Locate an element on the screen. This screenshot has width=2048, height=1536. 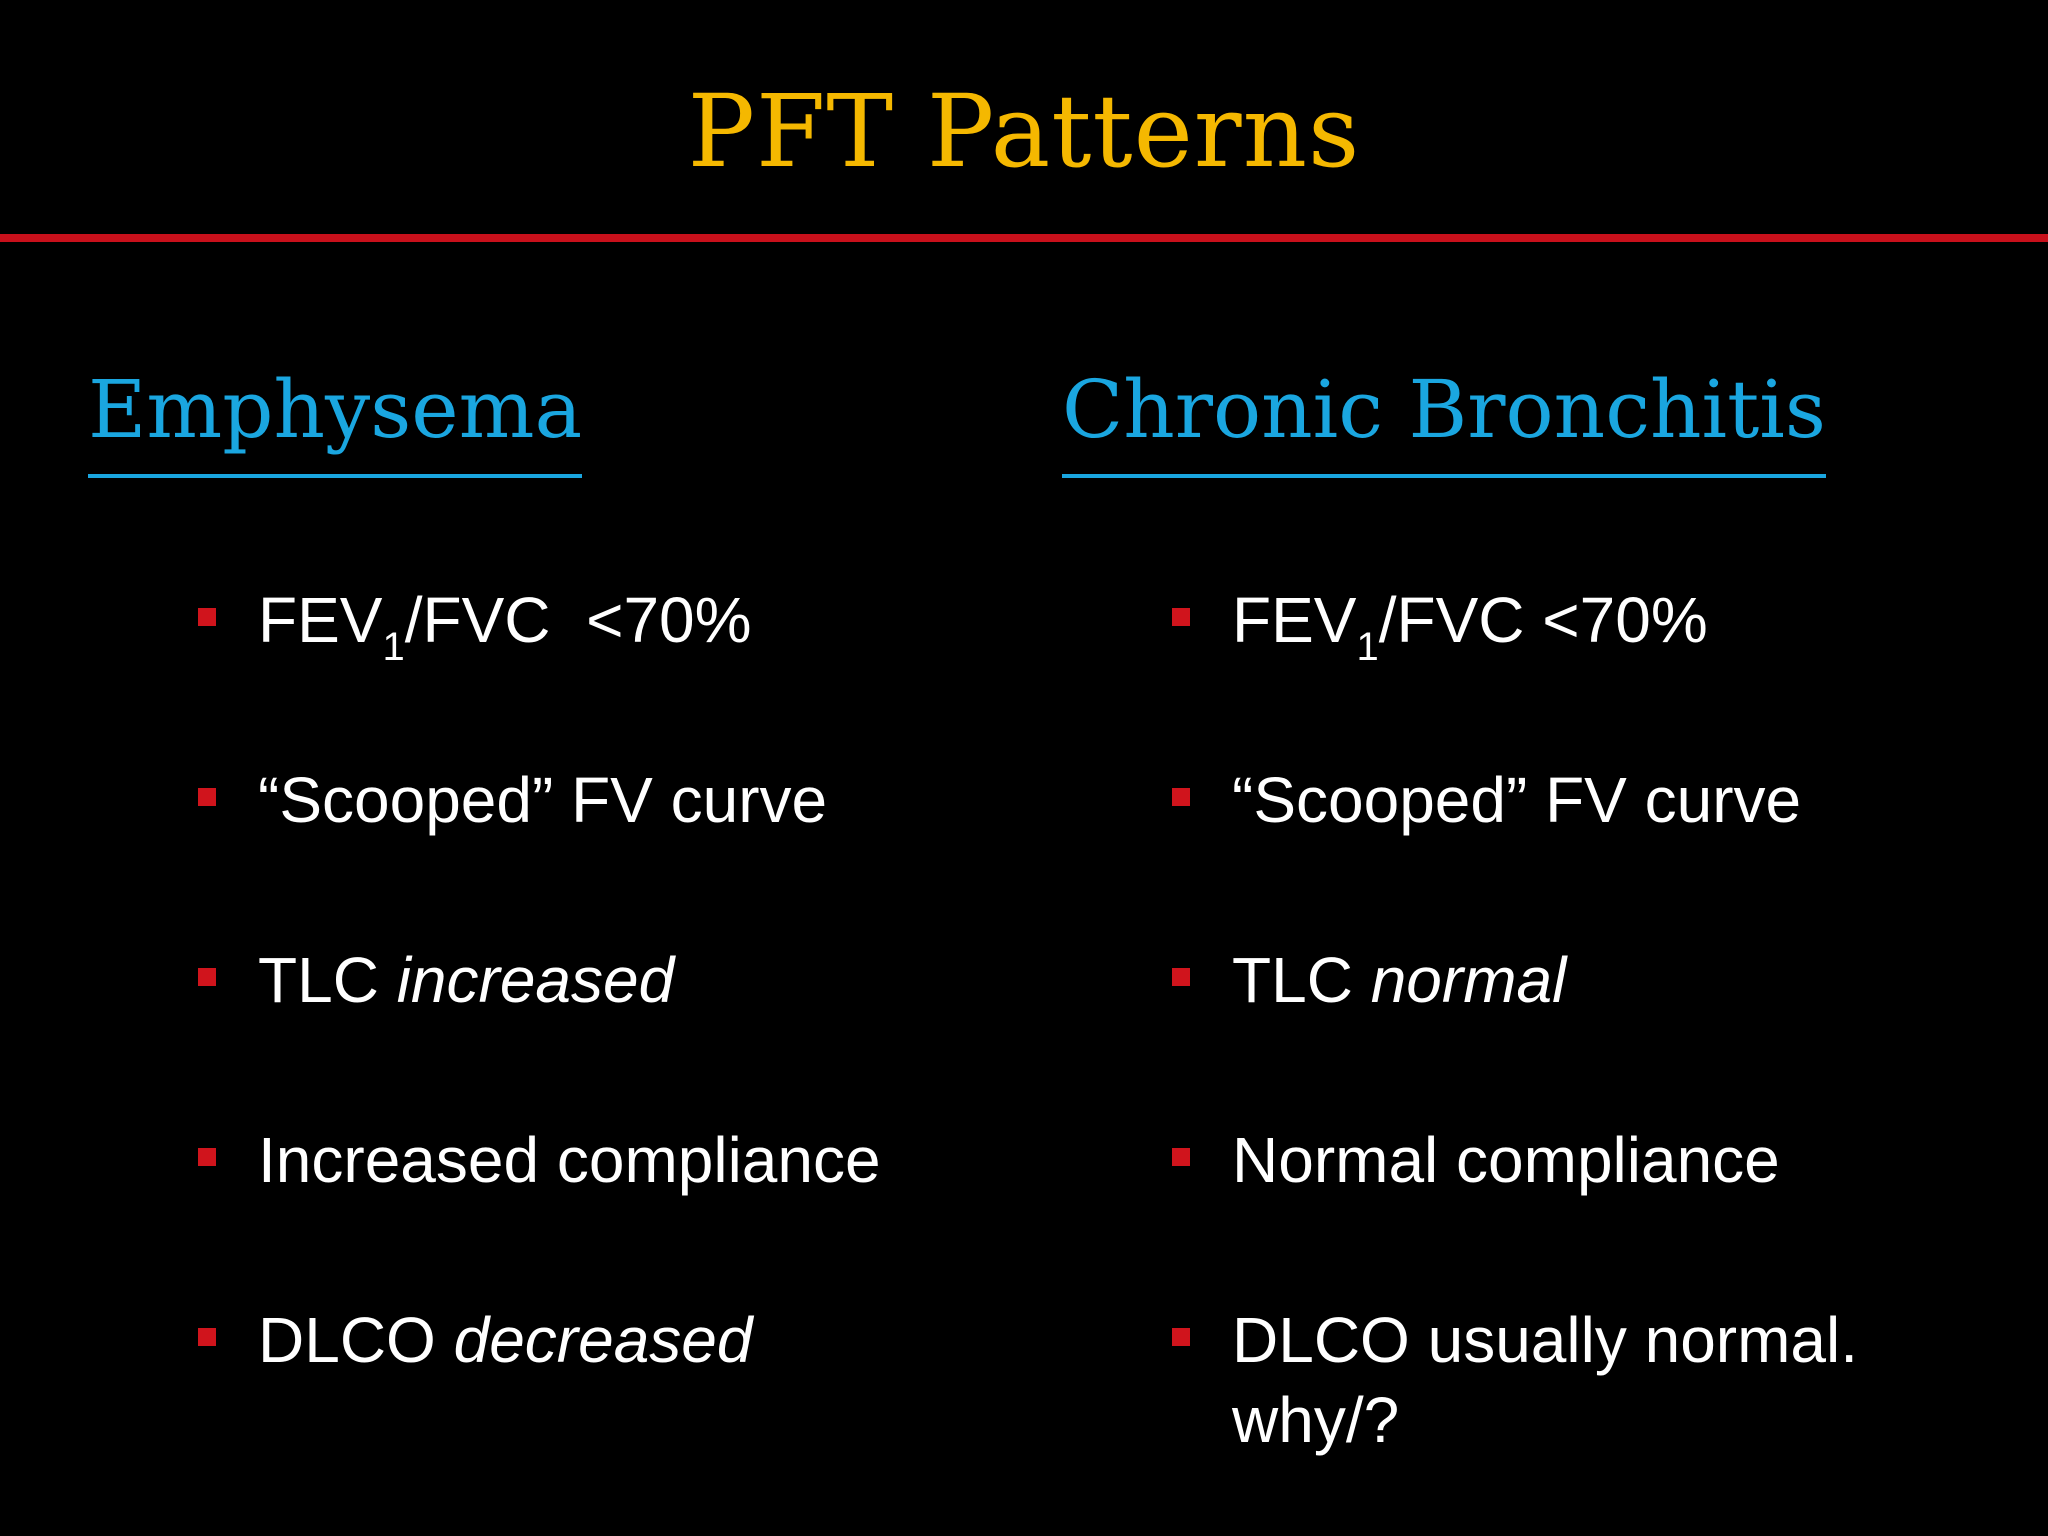
tlc-value: increased is located at coordinates (535, 980).